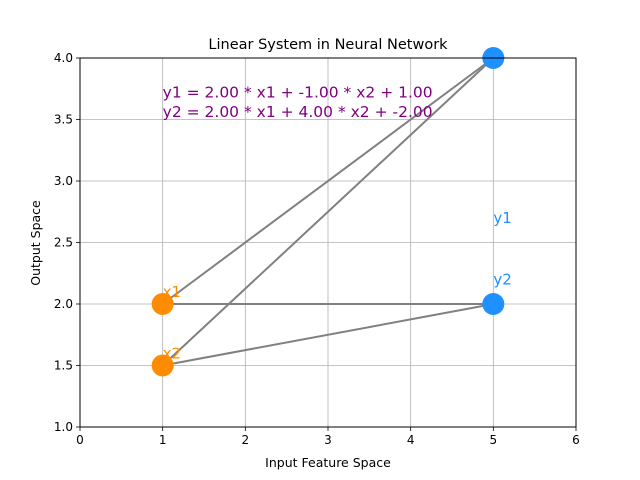  Describe the element at coordinates (63, 366) in the screenshot. I see `y-tick-label: 1.5` at that location.